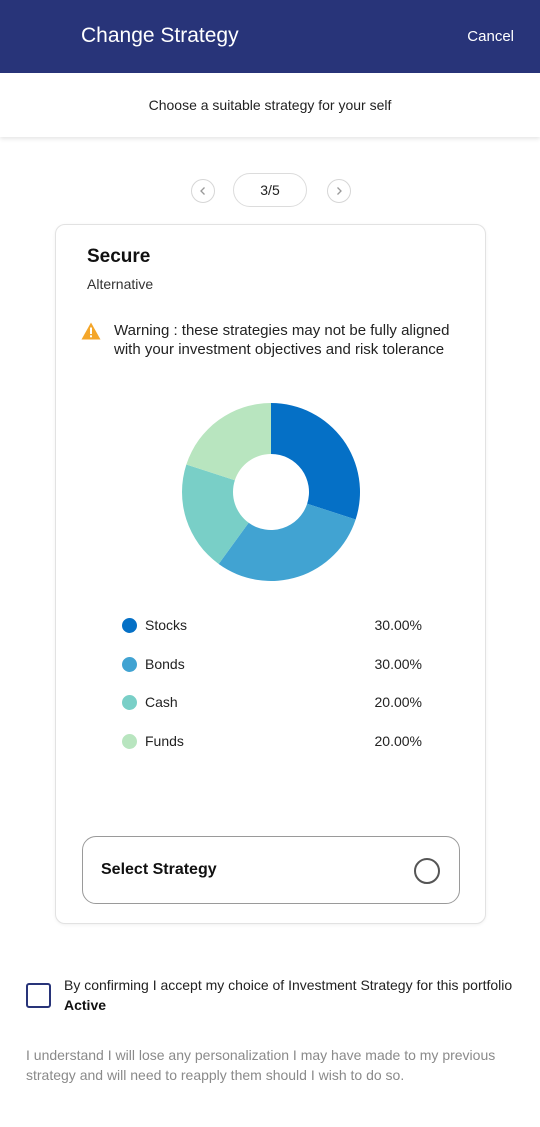 This screenshot has height=1127, width=540. I want to click on page-title: Change Strategy, so click(160, 35).